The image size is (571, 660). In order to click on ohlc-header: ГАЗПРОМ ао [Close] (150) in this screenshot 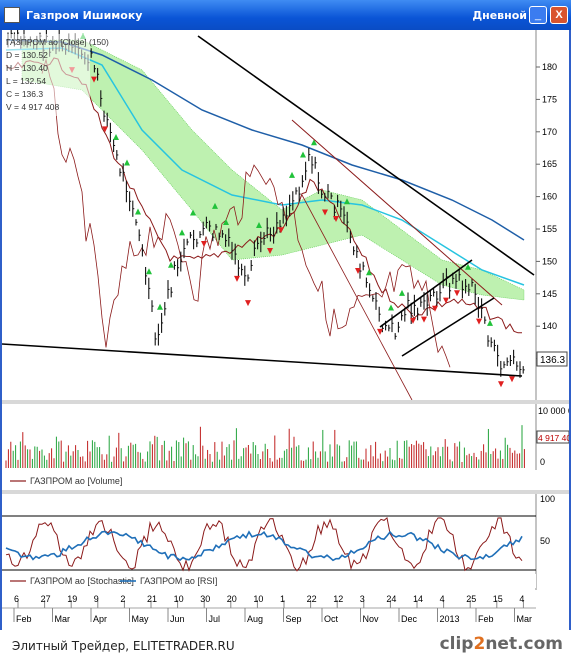, I will do `click(57, 42)`.